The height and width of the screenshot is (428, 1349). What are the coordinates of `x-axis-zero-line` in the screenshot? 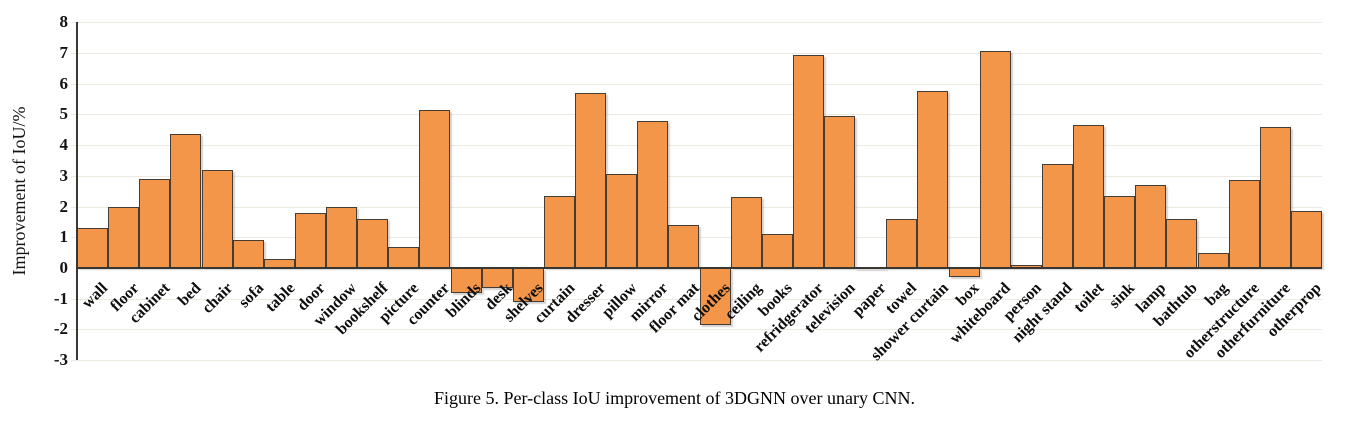 It's located at (699, 268).